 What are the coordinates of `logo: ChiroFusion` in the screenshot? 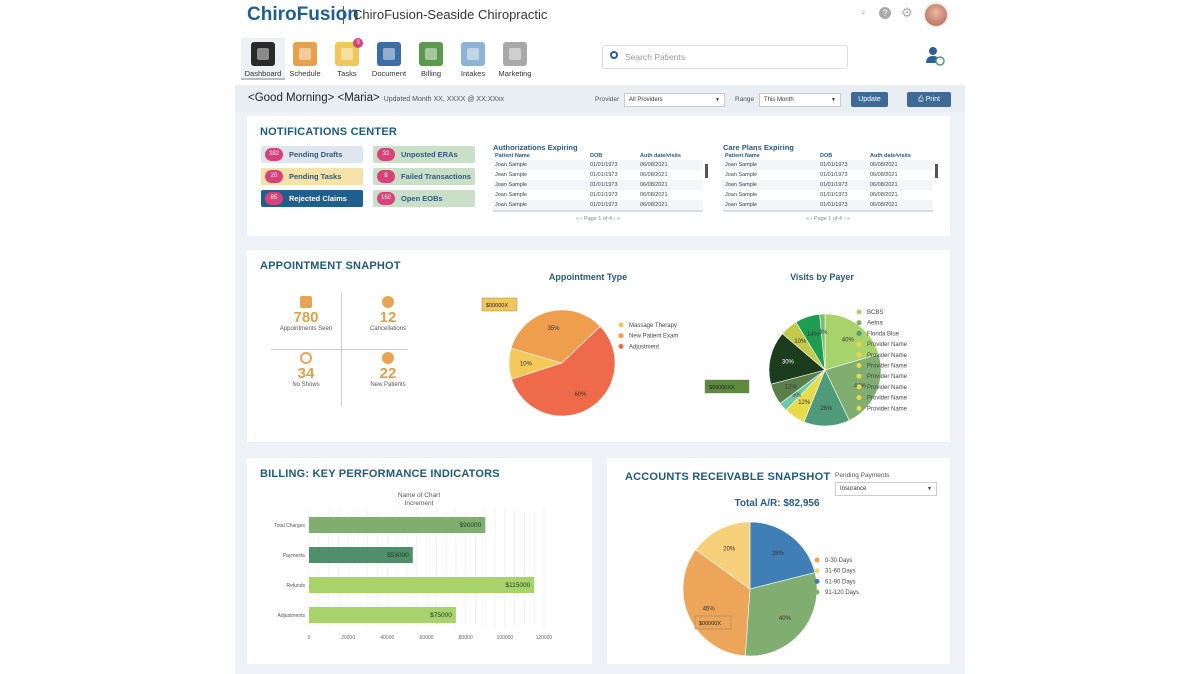 It's located at (303, 14).